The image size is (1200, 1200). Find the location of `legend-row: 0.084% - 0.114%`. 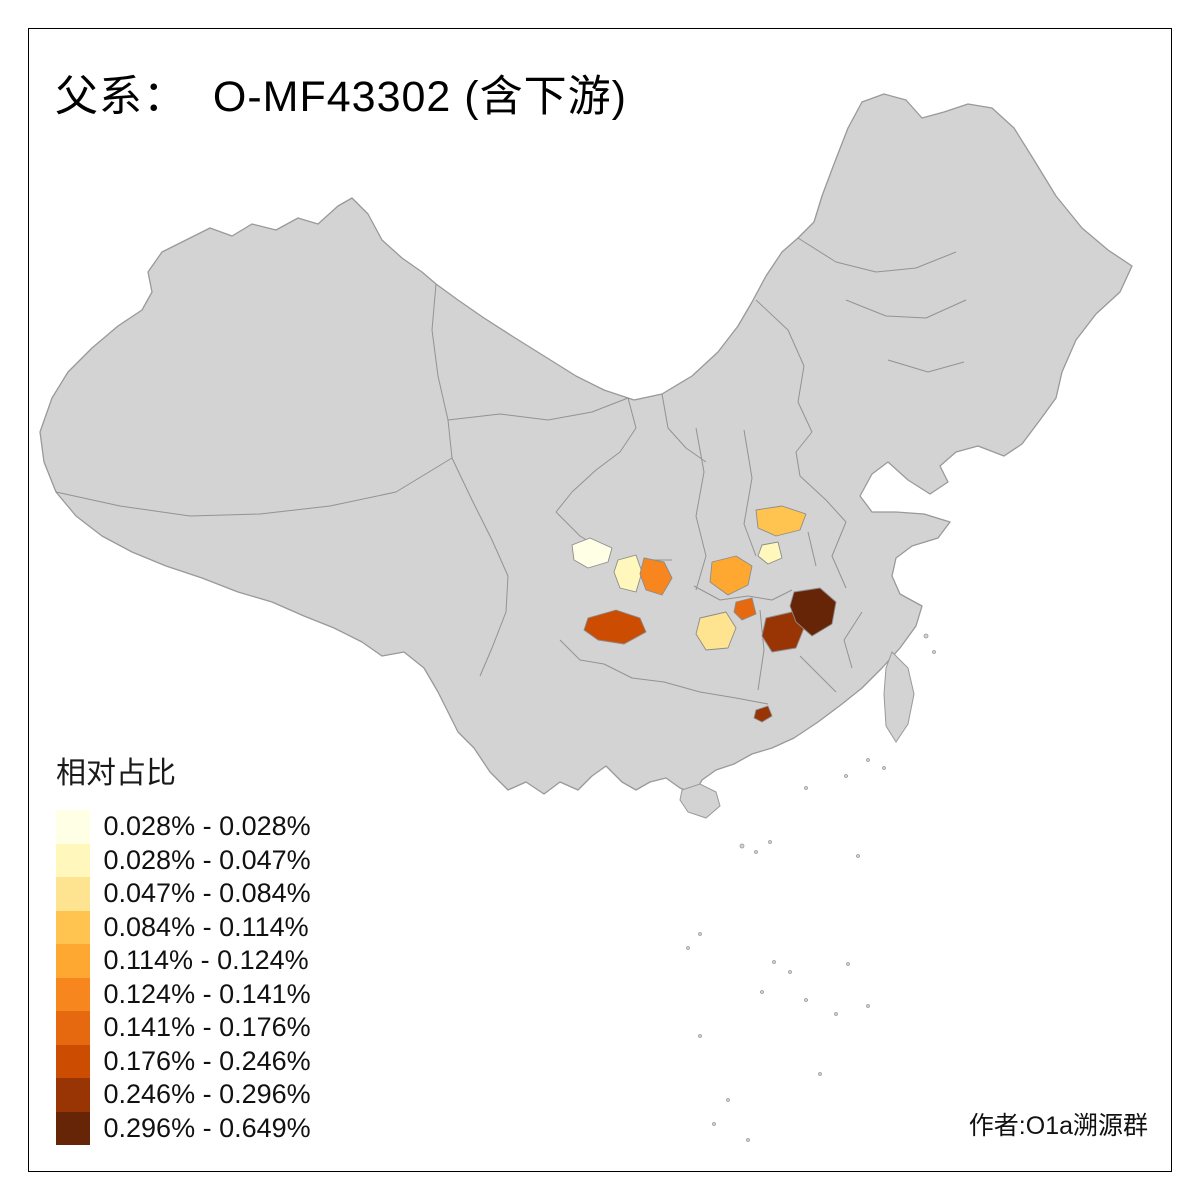

legend-row: 0.084% - 0.114% is located at coordinates (183, 927).